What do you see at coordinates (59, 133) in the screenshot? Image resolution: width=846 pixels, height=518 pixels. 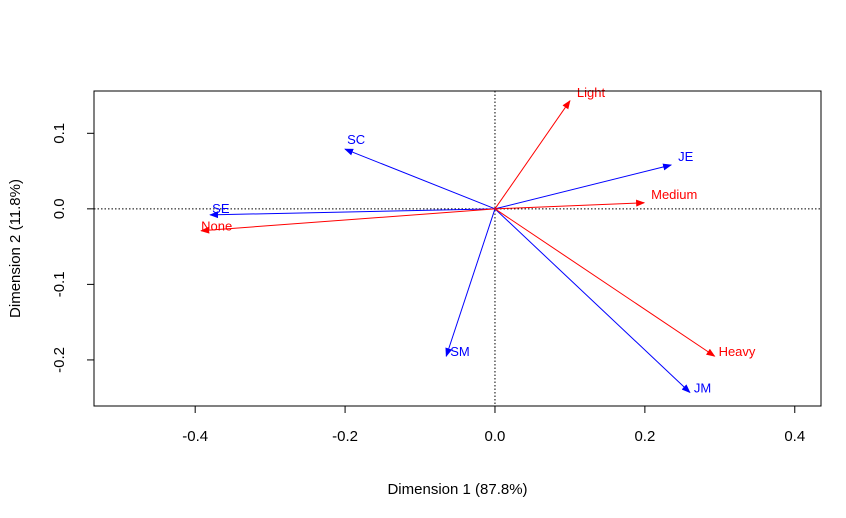 I see `y-tick-label: 0.1` at bounding box center [59, 133].